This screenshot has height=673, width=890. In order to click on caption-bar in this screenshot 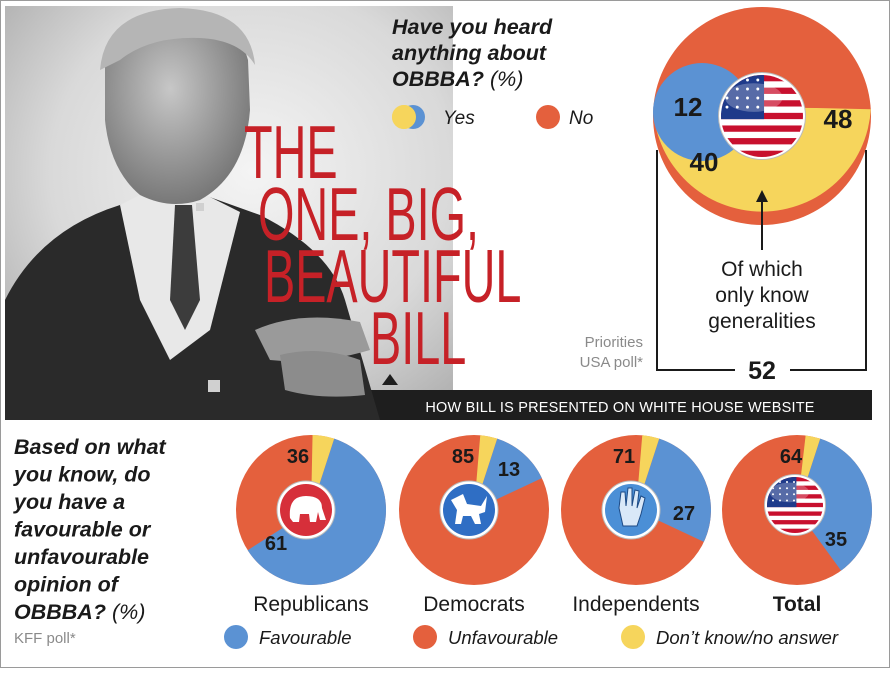, I will do `click(621, 405)`.